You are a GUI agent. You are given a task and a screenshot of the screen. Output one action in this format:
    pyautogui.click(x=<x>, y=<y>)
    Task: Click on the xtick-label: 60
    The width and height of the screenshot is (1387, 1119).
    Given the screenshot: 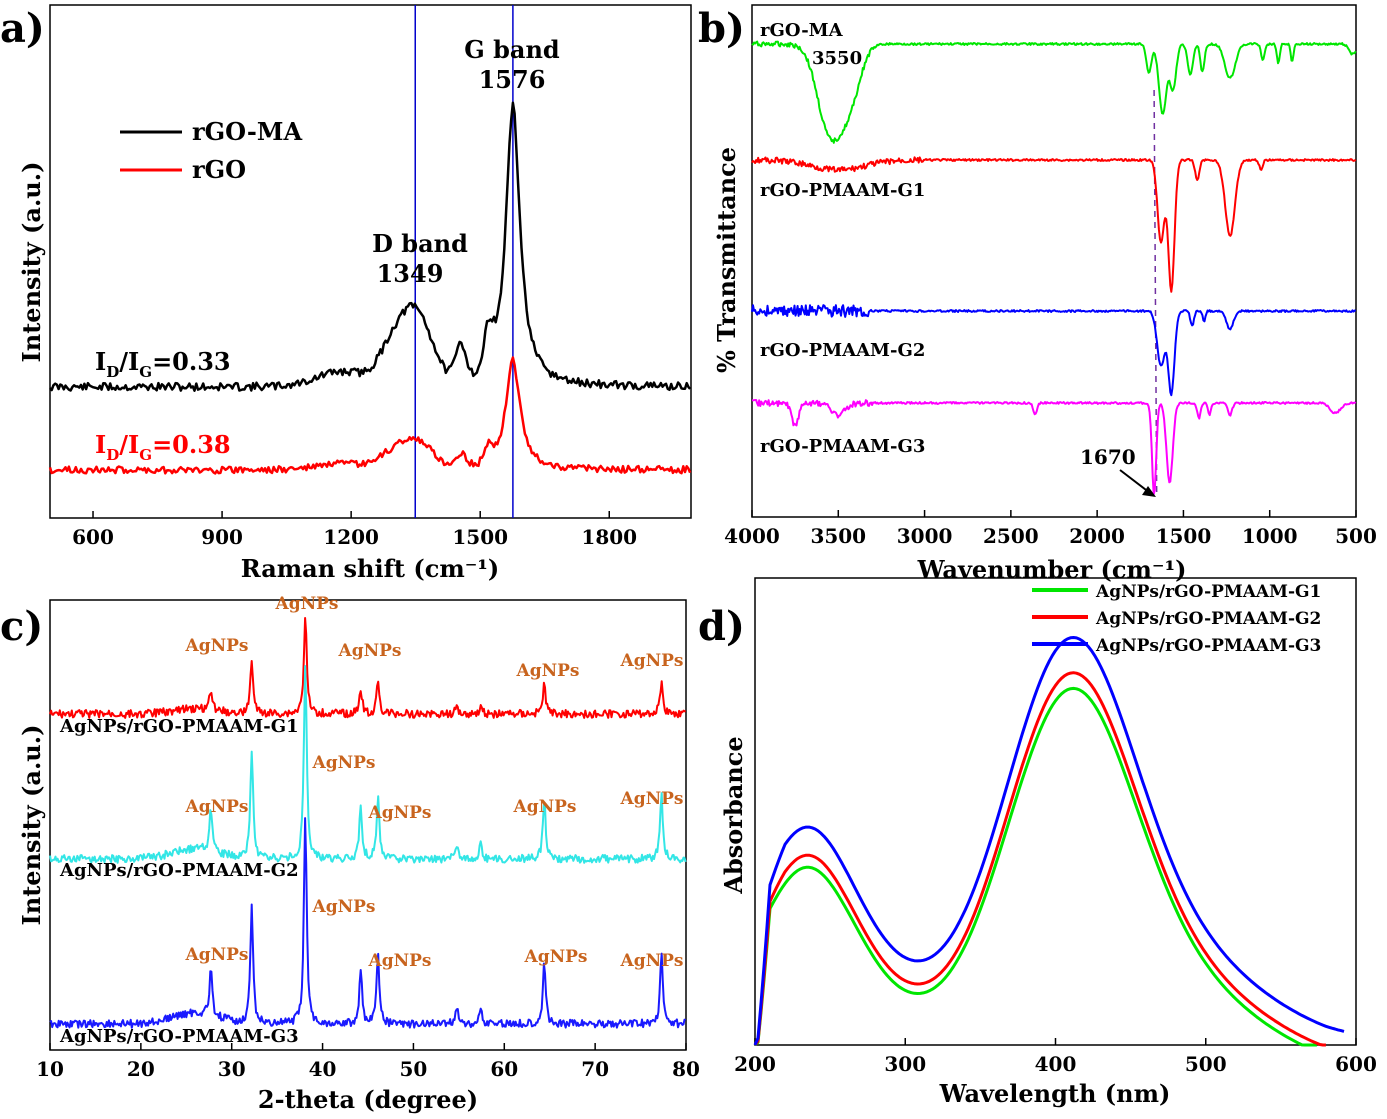 What is the action you would take?
    pyautogui.click(x=504, y=1069)
    